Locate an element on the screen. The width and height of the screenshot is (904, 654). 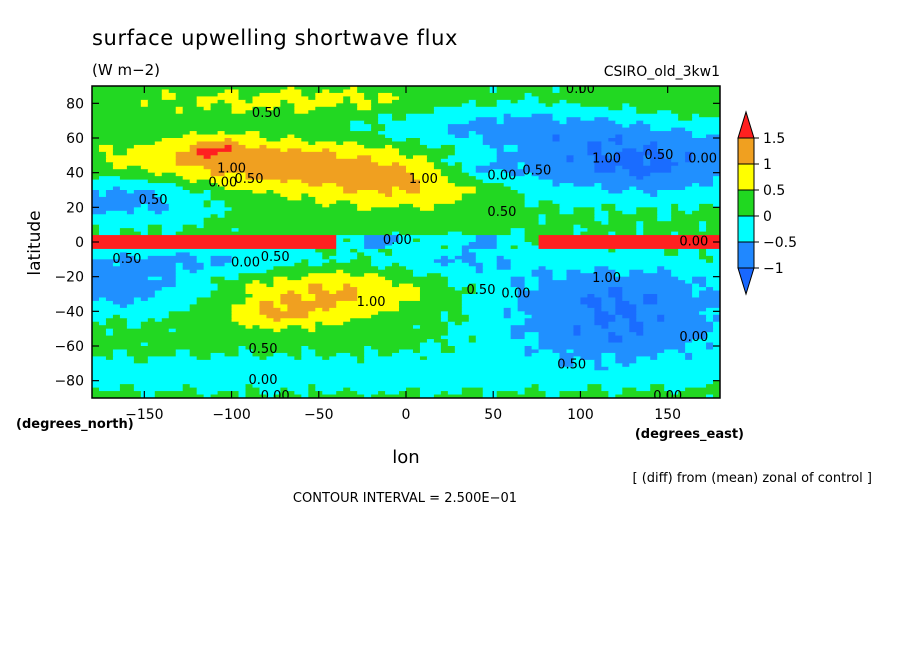
colorbar-label: 1.5 is located at coordinates (774, 139).